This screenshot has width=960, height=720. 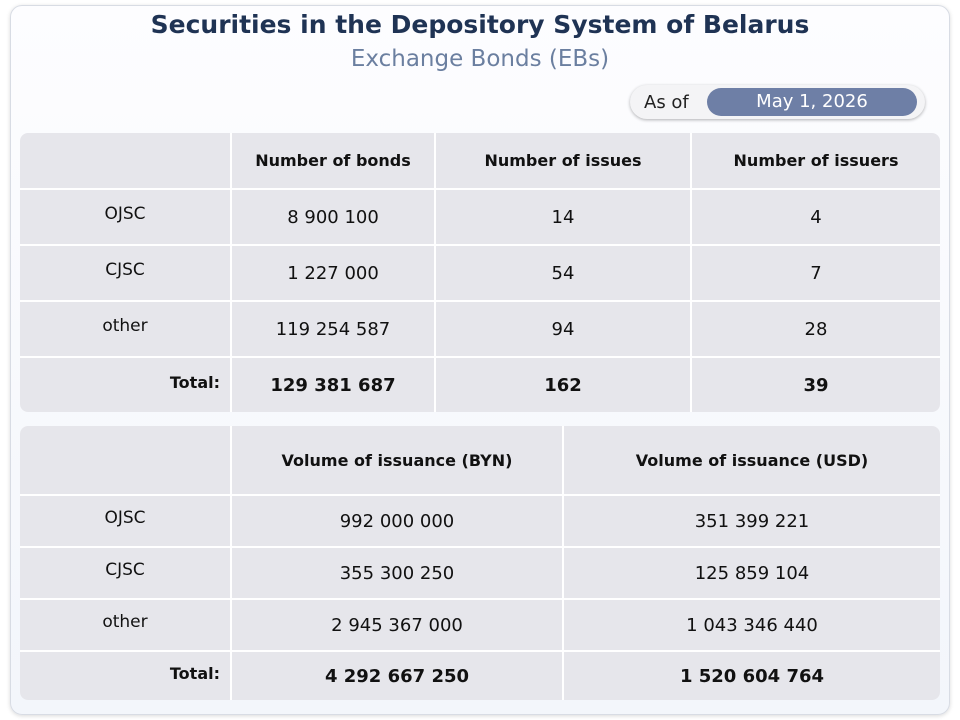 What do you see at coordinates (333, 385) in the screenshot?
I see `total-cell: 129 381 687` at bounding box center [333, 385].